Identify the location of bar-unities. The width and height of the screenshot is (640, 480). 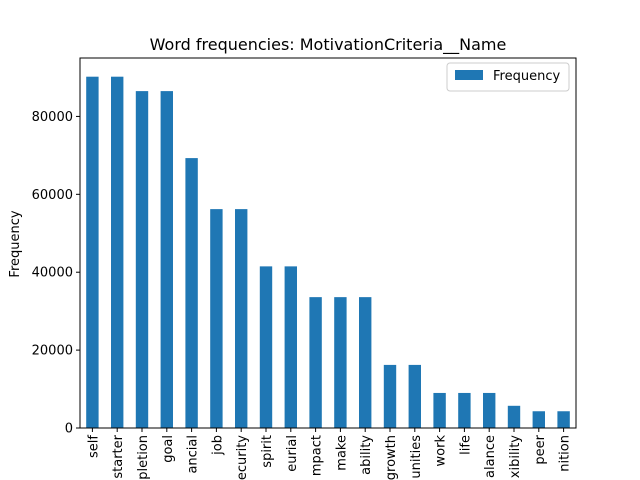
(414, 396).